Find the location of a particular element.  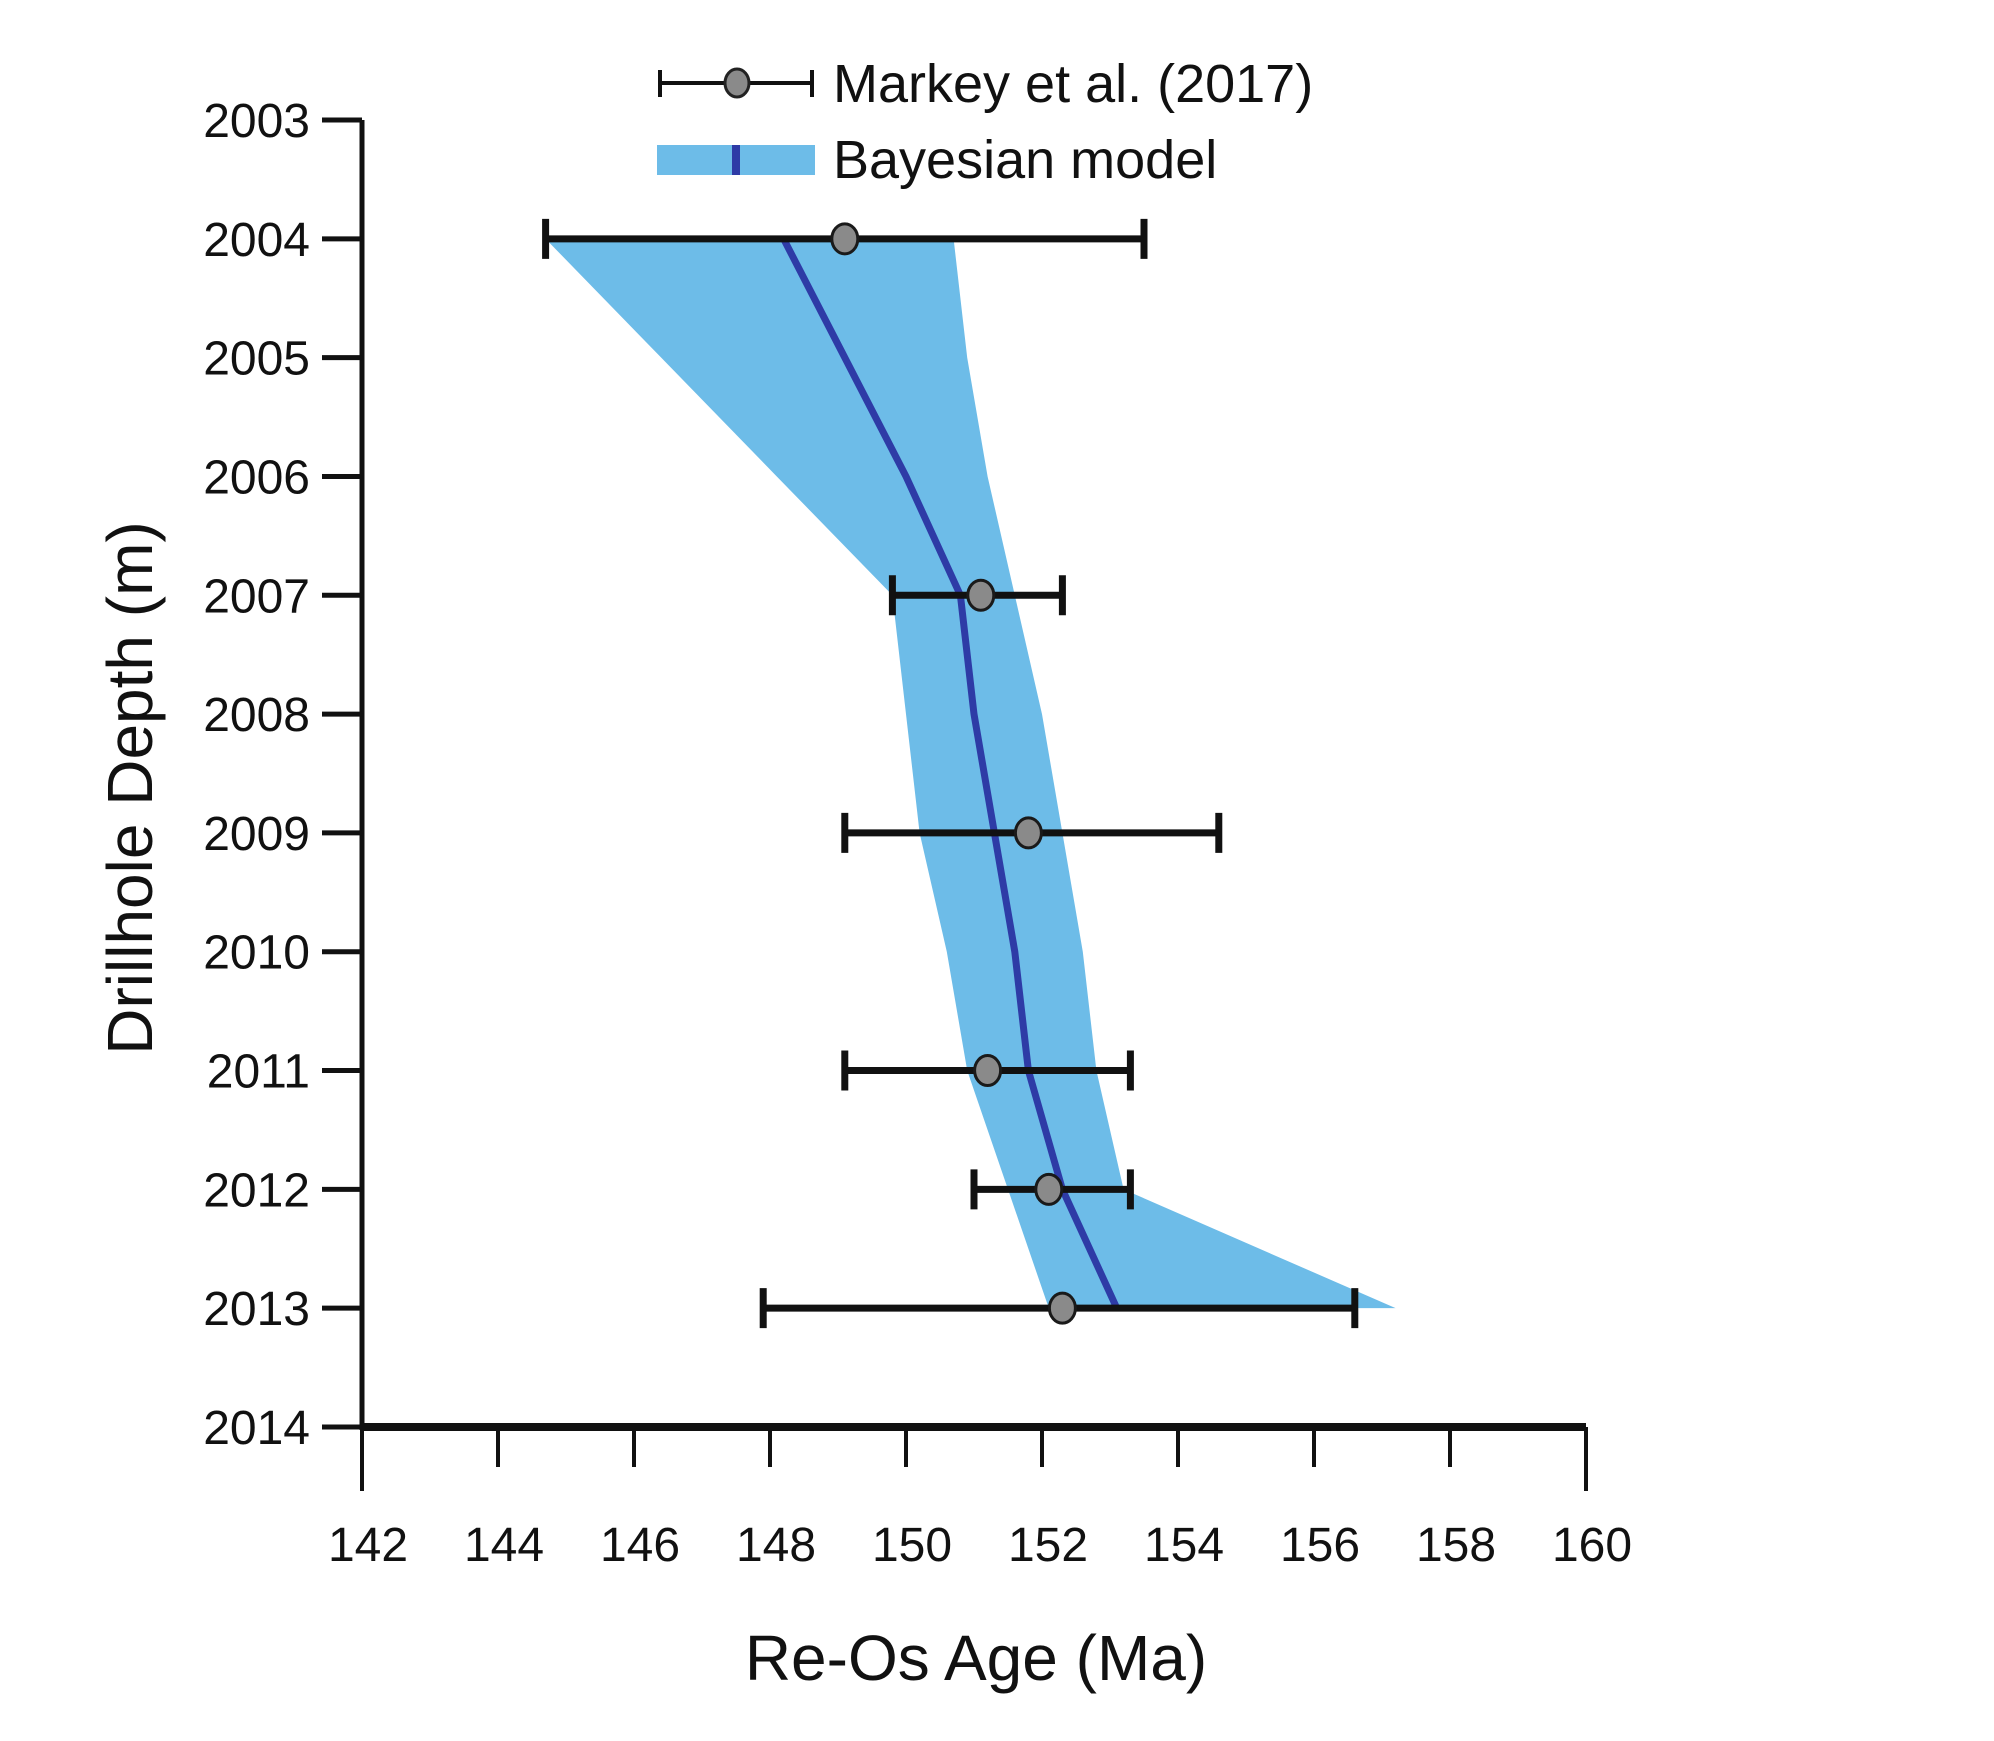

legend: Markey et al. (2017) Bayesian model is located at coordinates (985, 122).